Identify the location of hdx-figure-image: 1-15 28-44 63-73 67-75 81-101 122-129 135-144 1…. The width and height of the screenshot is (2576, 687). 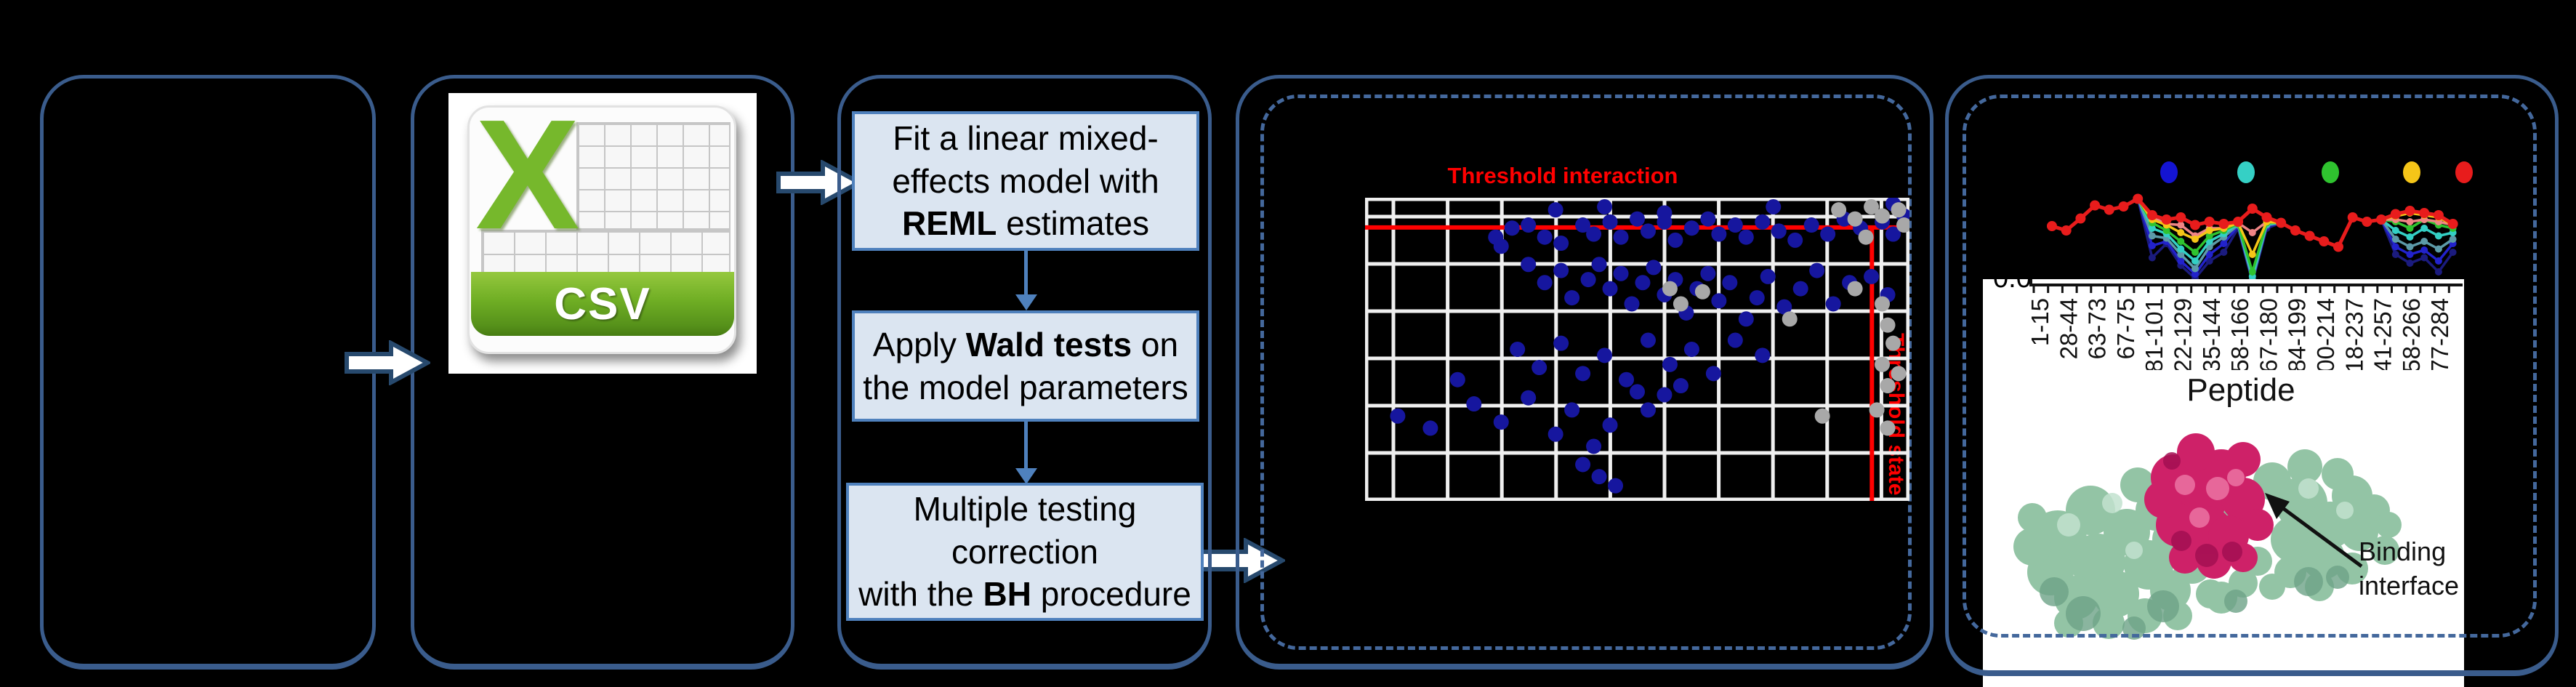
(2223, 483).